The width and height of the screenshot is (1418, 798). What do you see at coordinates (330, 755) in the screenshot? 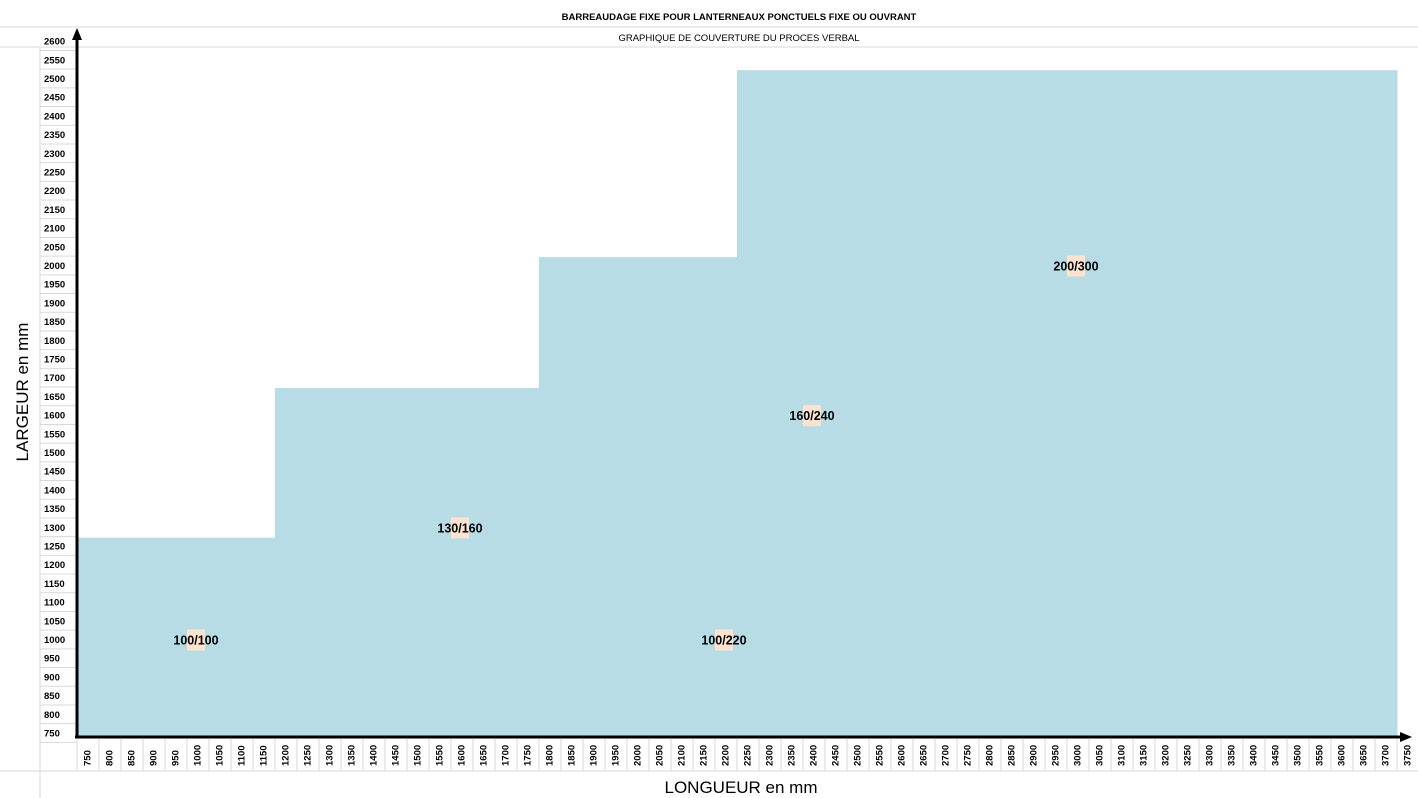
I see `x-tick-label: 1300` at bounding box center [330, 755].